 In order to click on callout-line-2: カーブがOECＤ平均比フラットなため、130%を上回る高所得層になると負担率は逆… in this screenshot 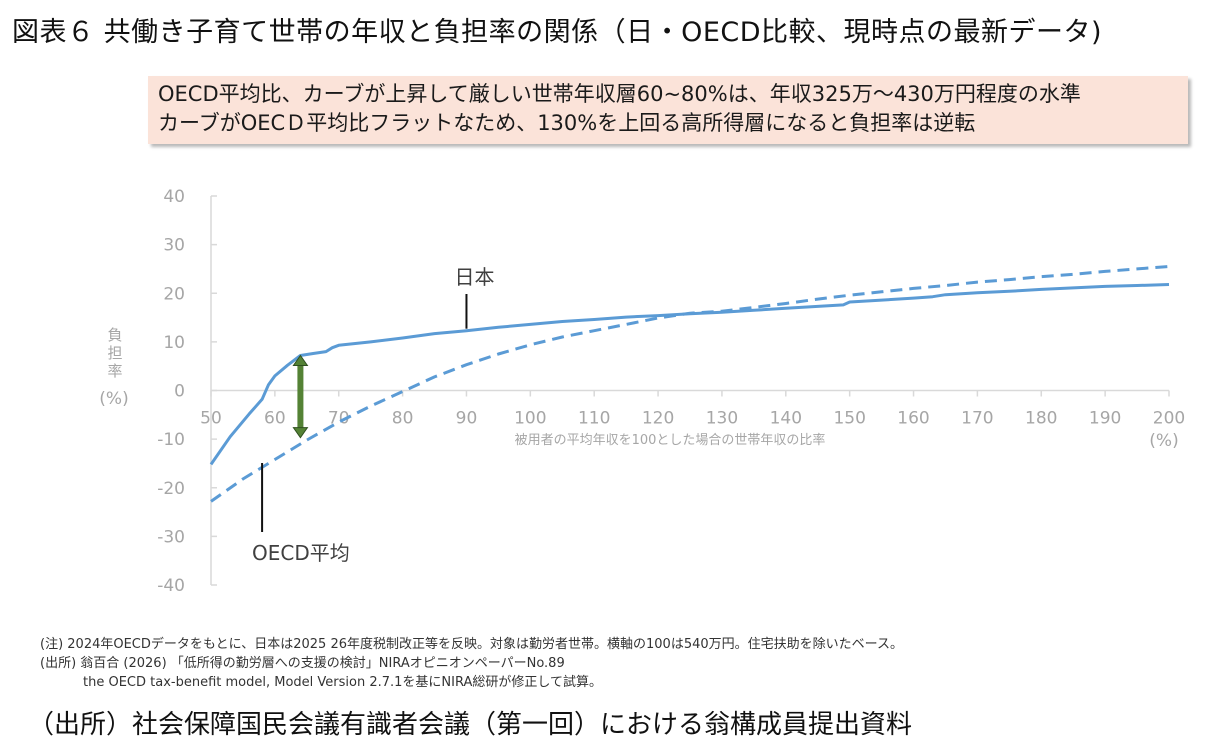, I will do `click(567, 123)`.